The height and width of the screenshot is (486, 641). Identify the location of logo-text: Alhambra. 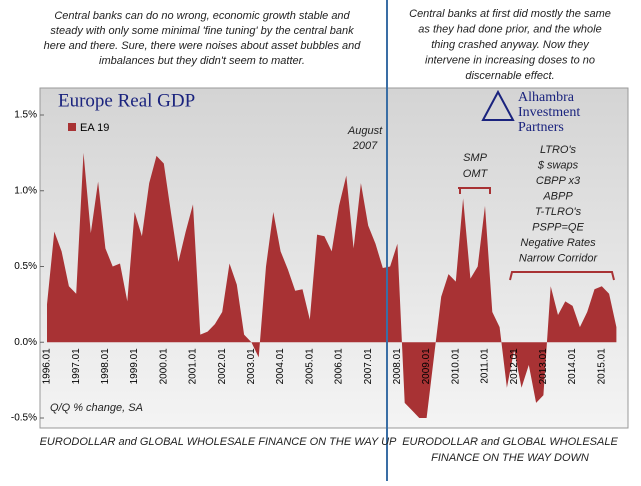
(546, 97).